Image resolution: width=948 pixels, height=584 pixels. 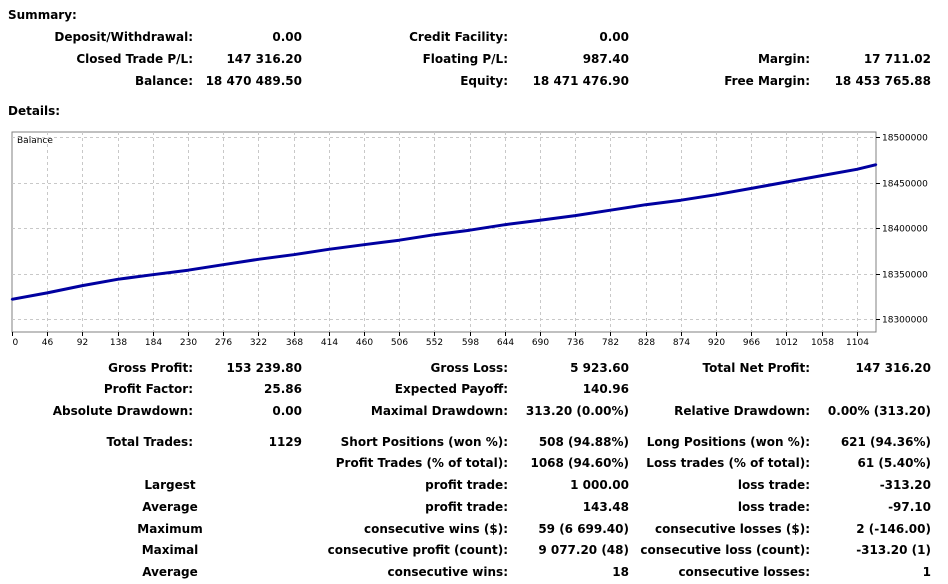 What do you see at coordinates (773, 485) in the screenshot?
I see `largest-loss-trade-label: loss trade:` at bounding box center [773, 485].